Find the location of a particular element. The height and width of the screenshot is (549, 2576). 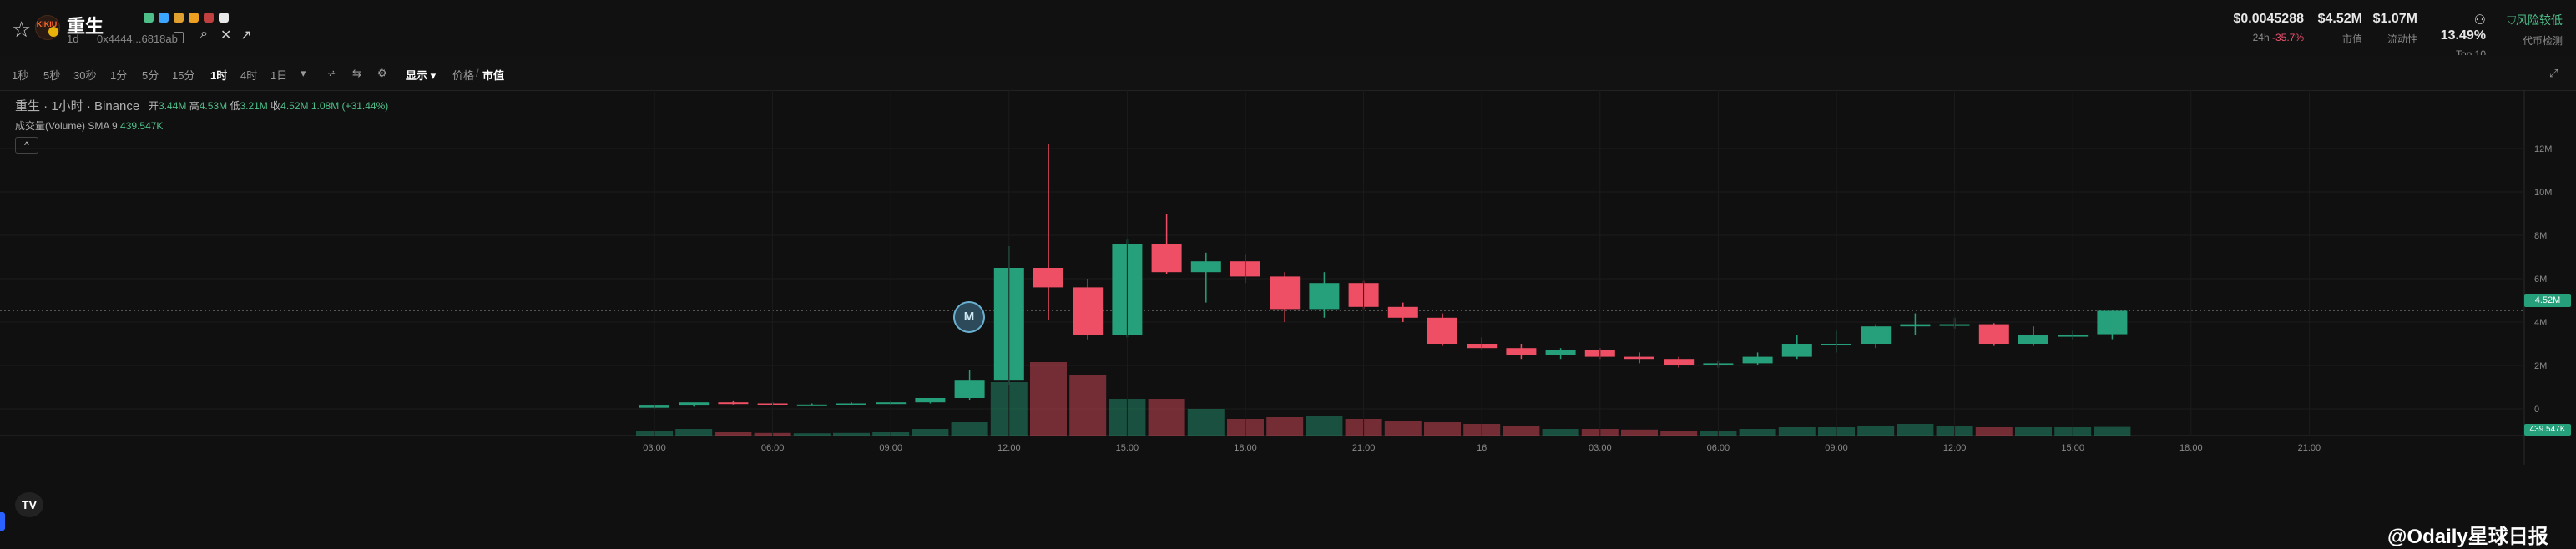

telegram-icon is located at coordinates (164, 18).